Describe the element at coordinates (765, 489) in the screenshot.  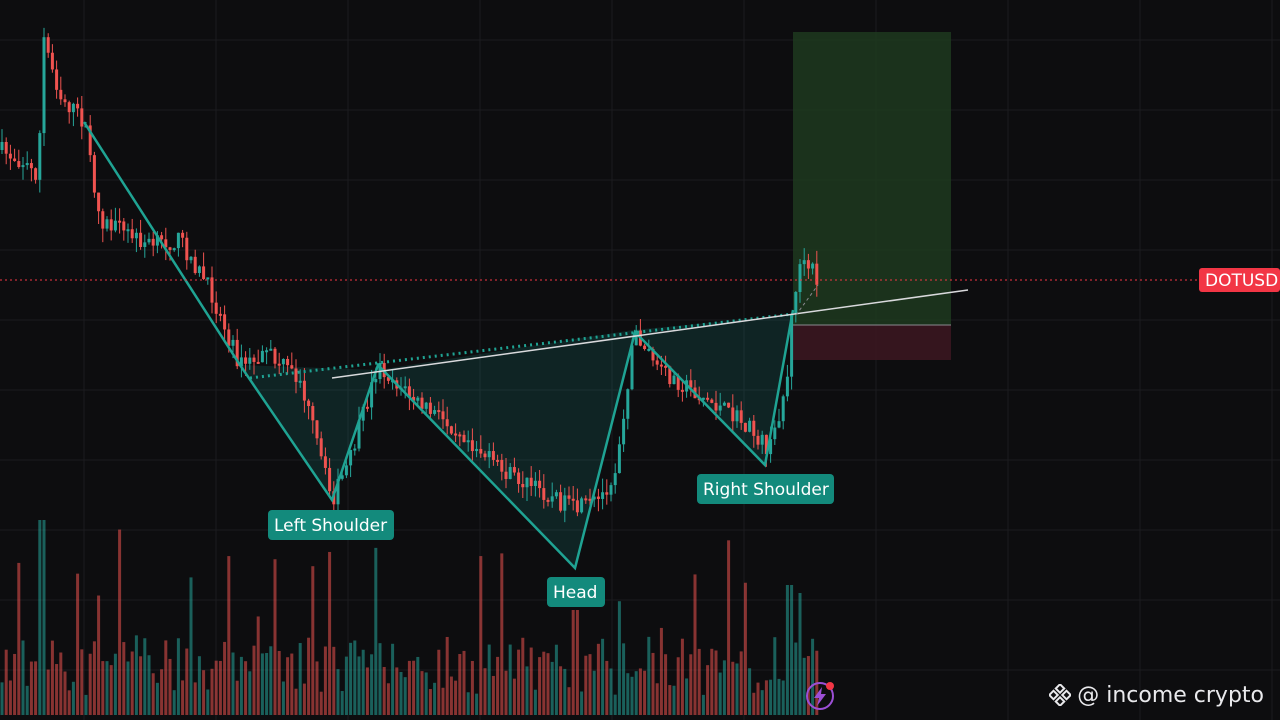
I see `right-shoulder-label: Right Shoulder` at that location.